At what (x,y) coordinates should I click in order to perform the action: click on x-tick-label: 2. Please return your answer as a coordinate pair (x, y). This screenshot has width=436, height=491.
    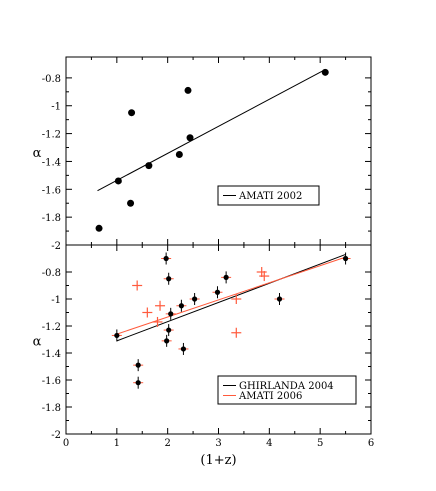
    Looking at the image, I should click on (167, 443).